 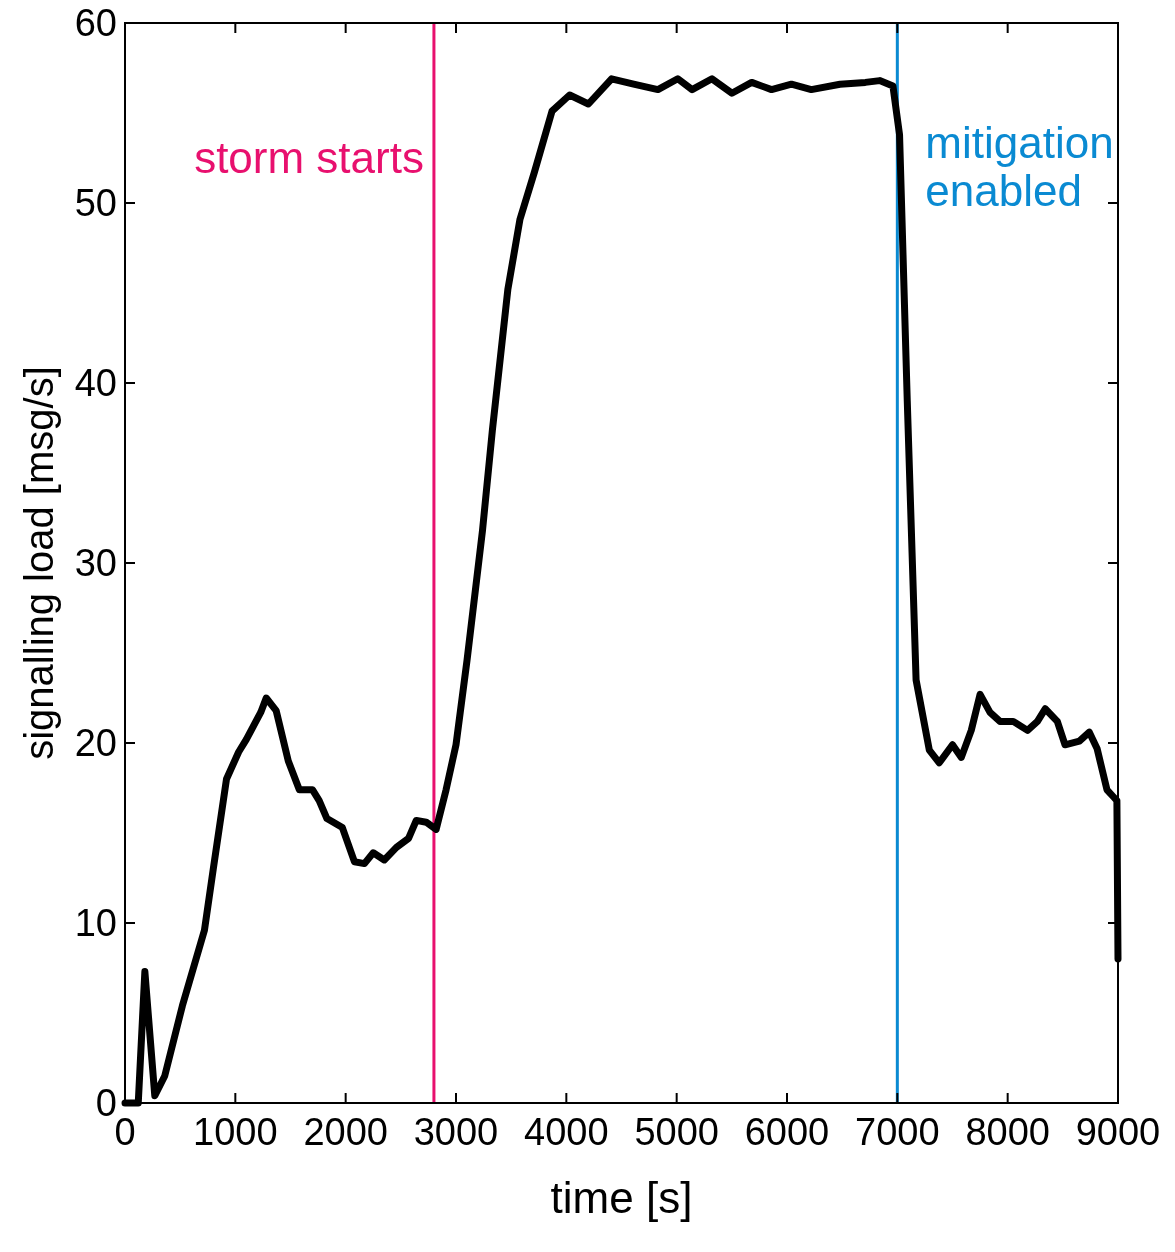 What do you see at coordinates (95, 563) in the screenshot?
I see `y-tick-label: 30` at bounding box center [95, 563].